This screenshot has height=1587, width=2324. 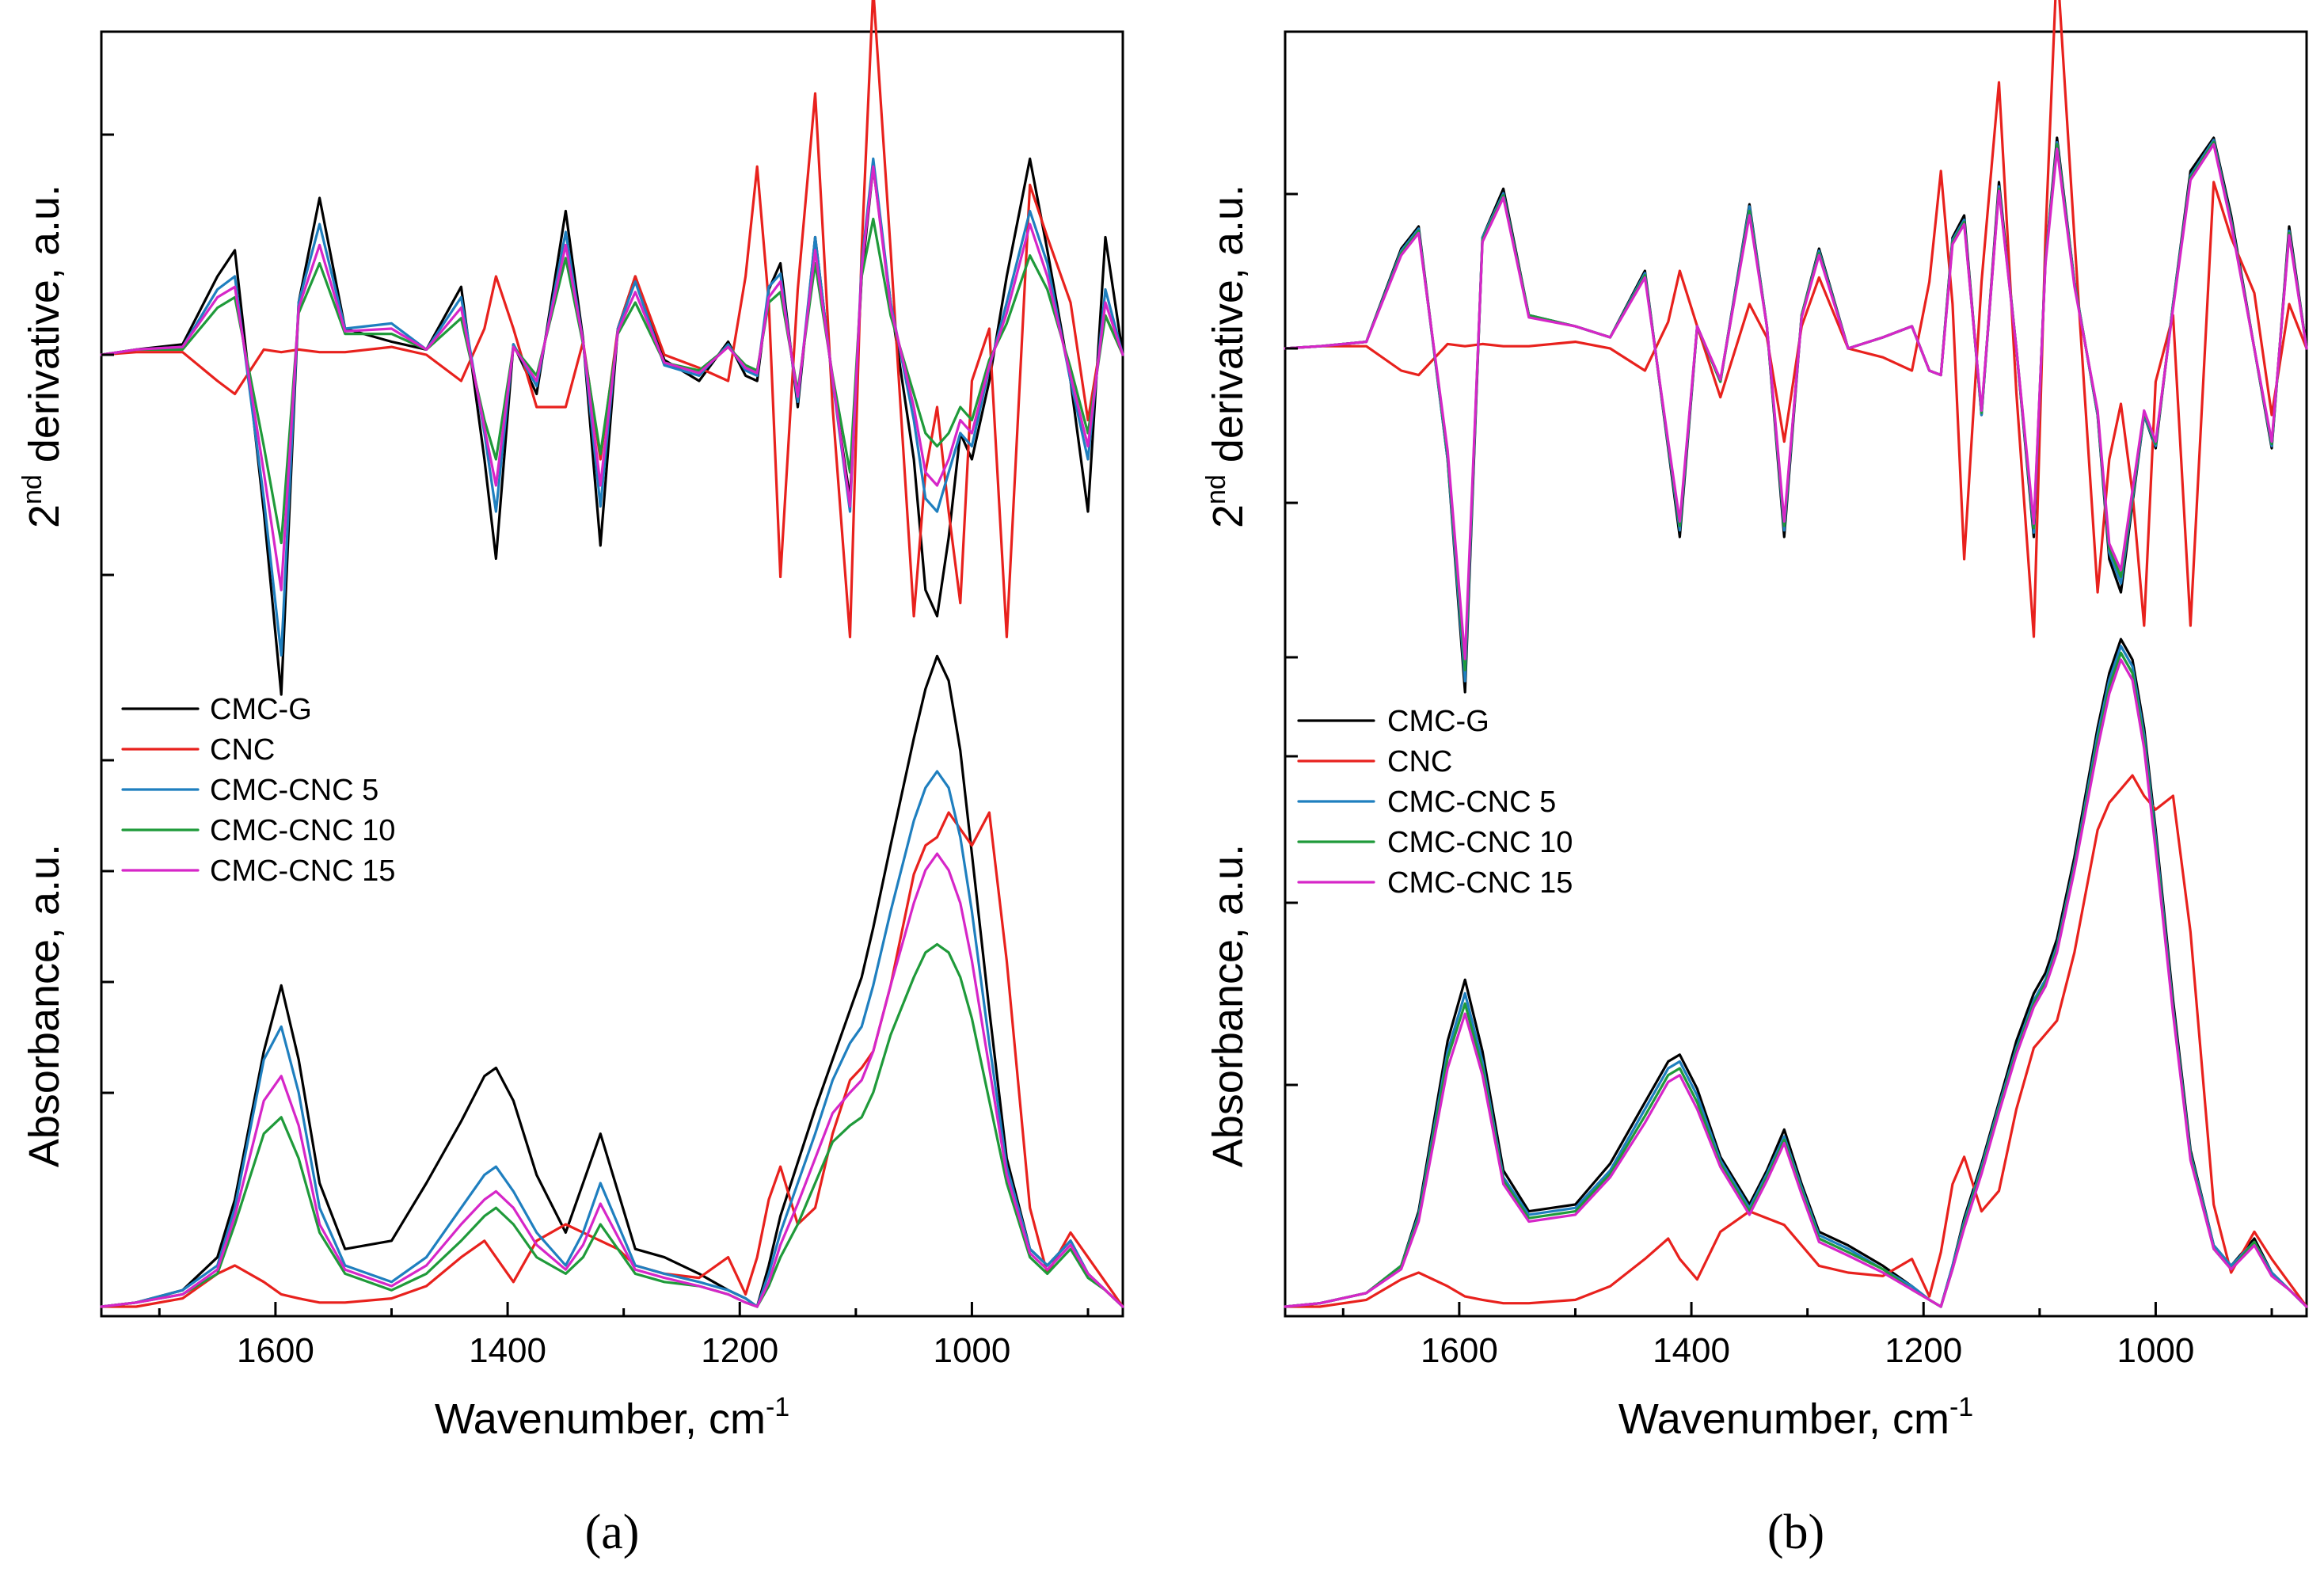 I want to click on legend-label-a-3: CMC-CNC 10, so click(x=302, y=830).